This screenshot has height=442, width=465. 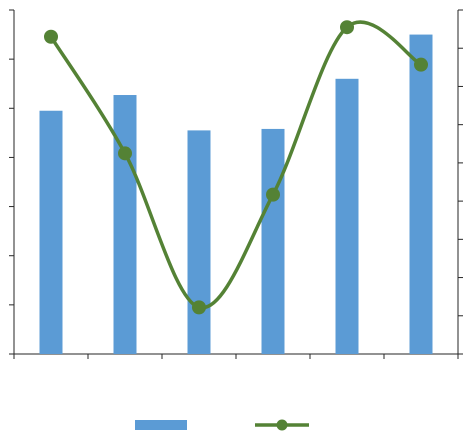 What do you see at coordinates (161, 425) in the screenshot?
I see `legend-bar-swatch` at bounding box center [161, 425].